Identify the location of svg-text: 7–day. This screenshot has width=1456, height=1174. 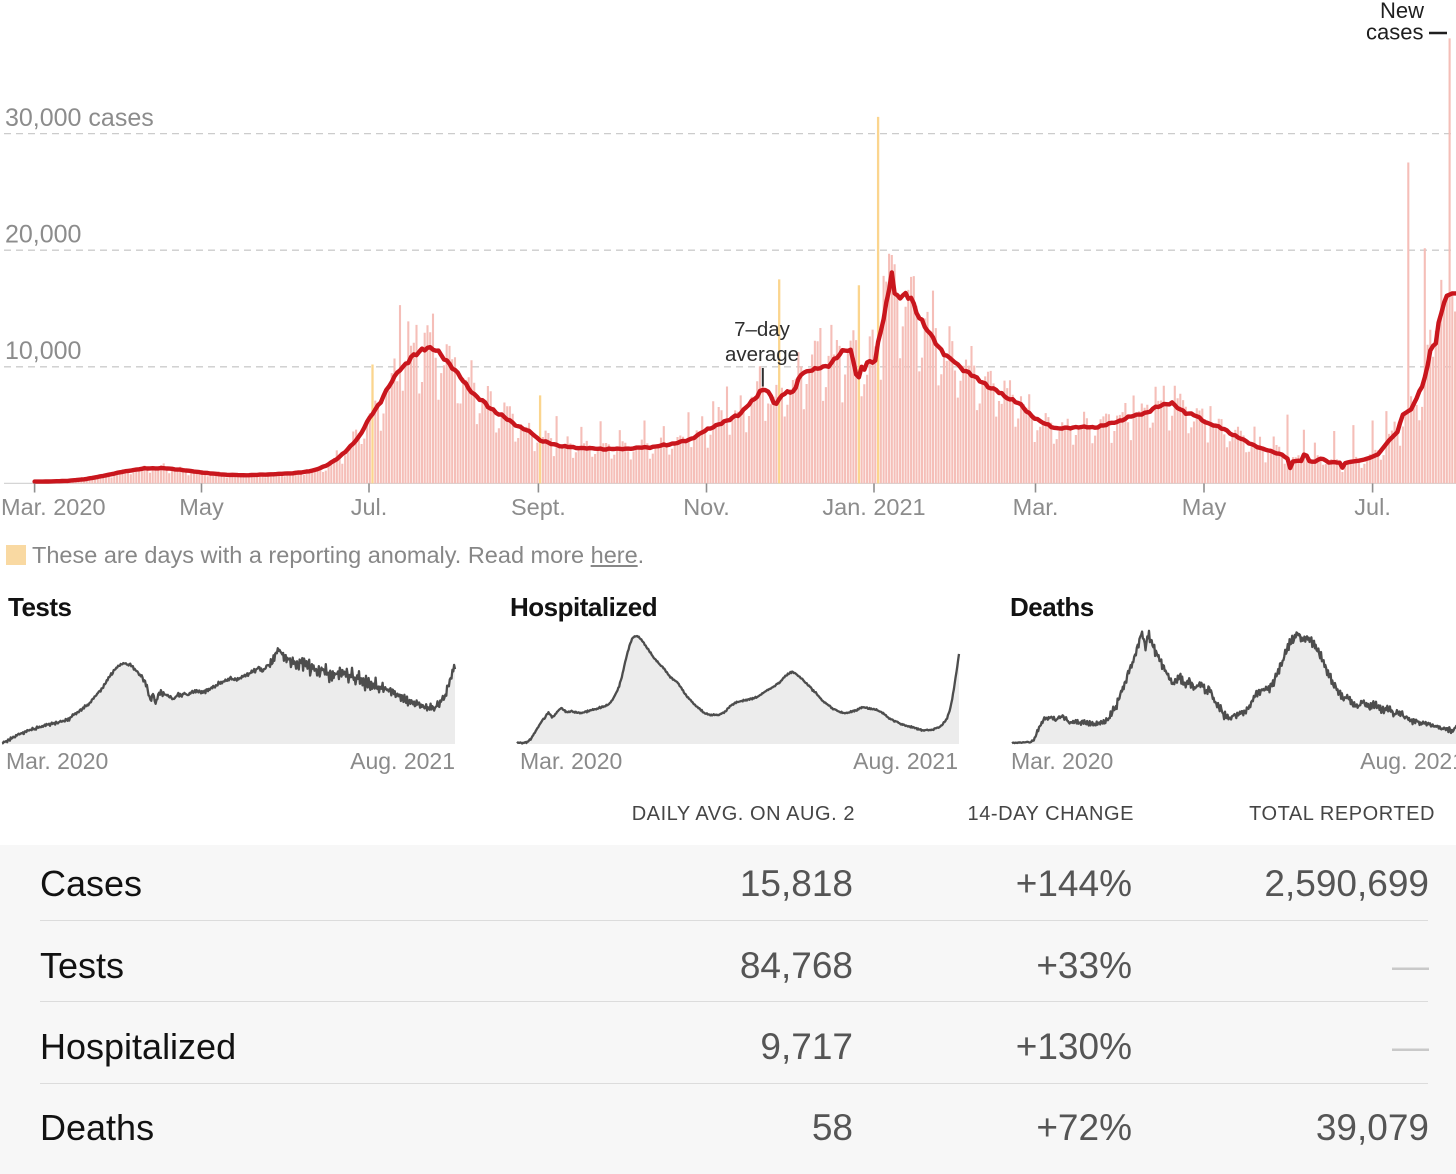
(762, 329).